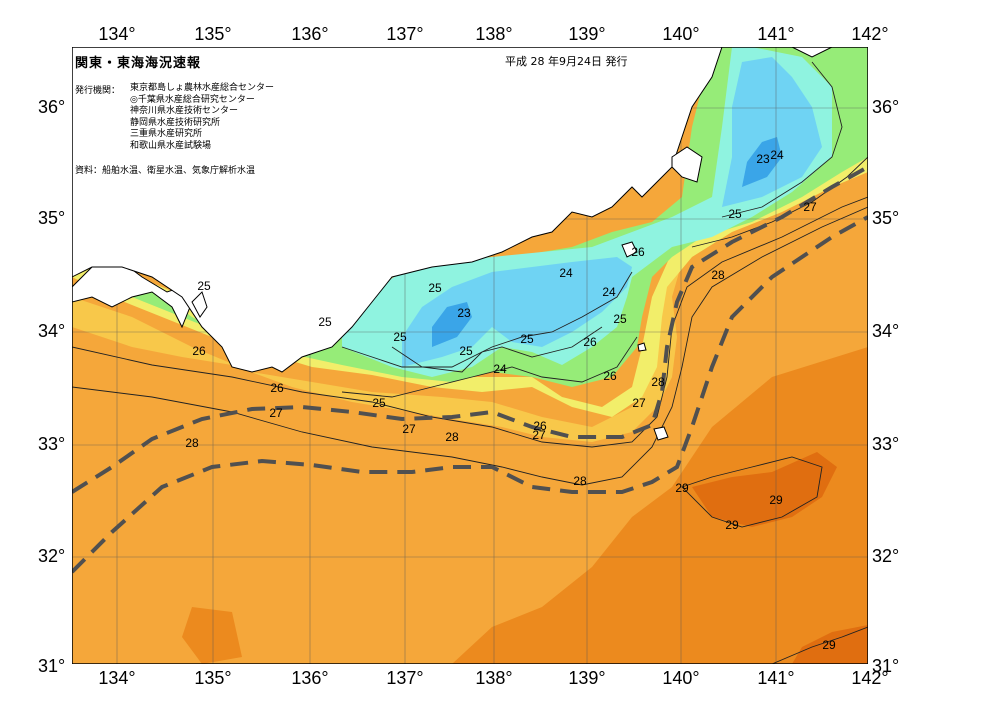 This screenshot has width=1002, height=709. Describe the element at coordinates (166, 134) in the screenshot. I see `issuer-item: 三重県水産研究所` at that location.